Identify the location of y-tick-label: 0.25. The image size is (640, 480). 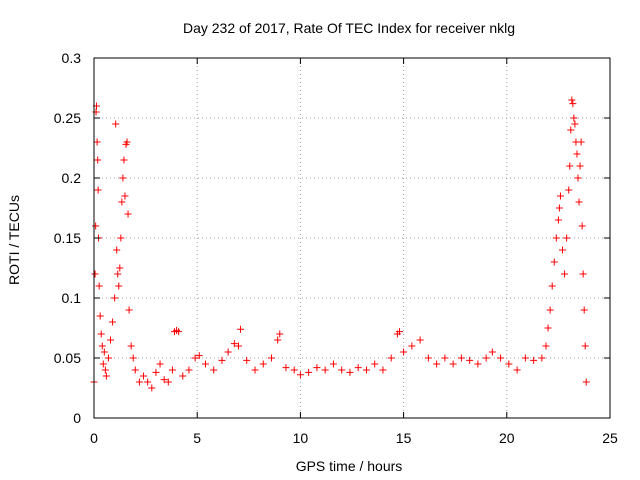
(67, 118).